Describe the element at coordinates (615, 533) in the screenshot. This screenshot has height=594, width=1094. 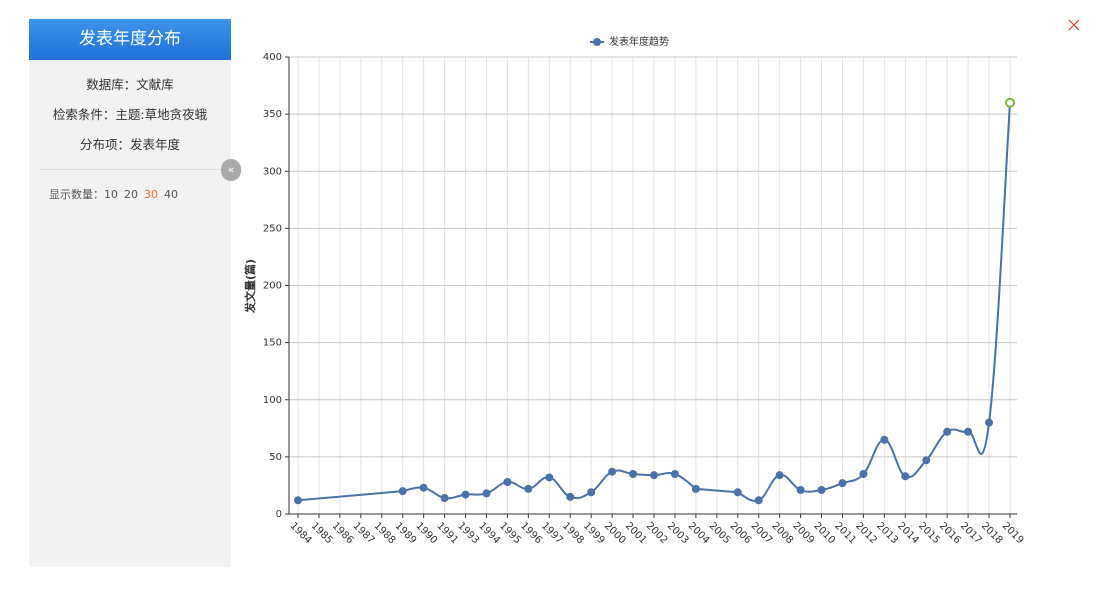
I see `x-tick-label: 2000` at that location.